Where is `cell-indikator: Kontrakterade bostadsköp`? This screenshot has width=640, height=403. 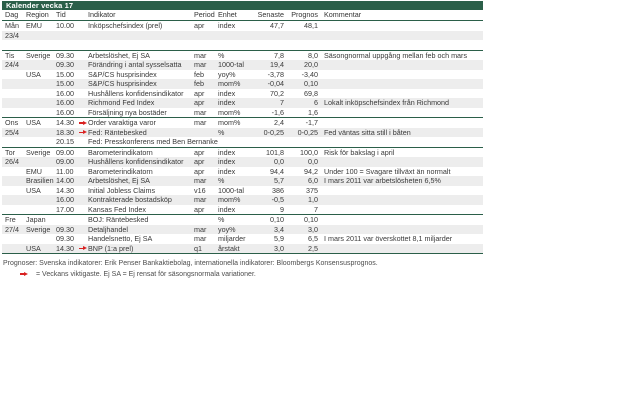
cell-indikator: Kontrakterade bostadsköp is located at coordinates (130, 199).